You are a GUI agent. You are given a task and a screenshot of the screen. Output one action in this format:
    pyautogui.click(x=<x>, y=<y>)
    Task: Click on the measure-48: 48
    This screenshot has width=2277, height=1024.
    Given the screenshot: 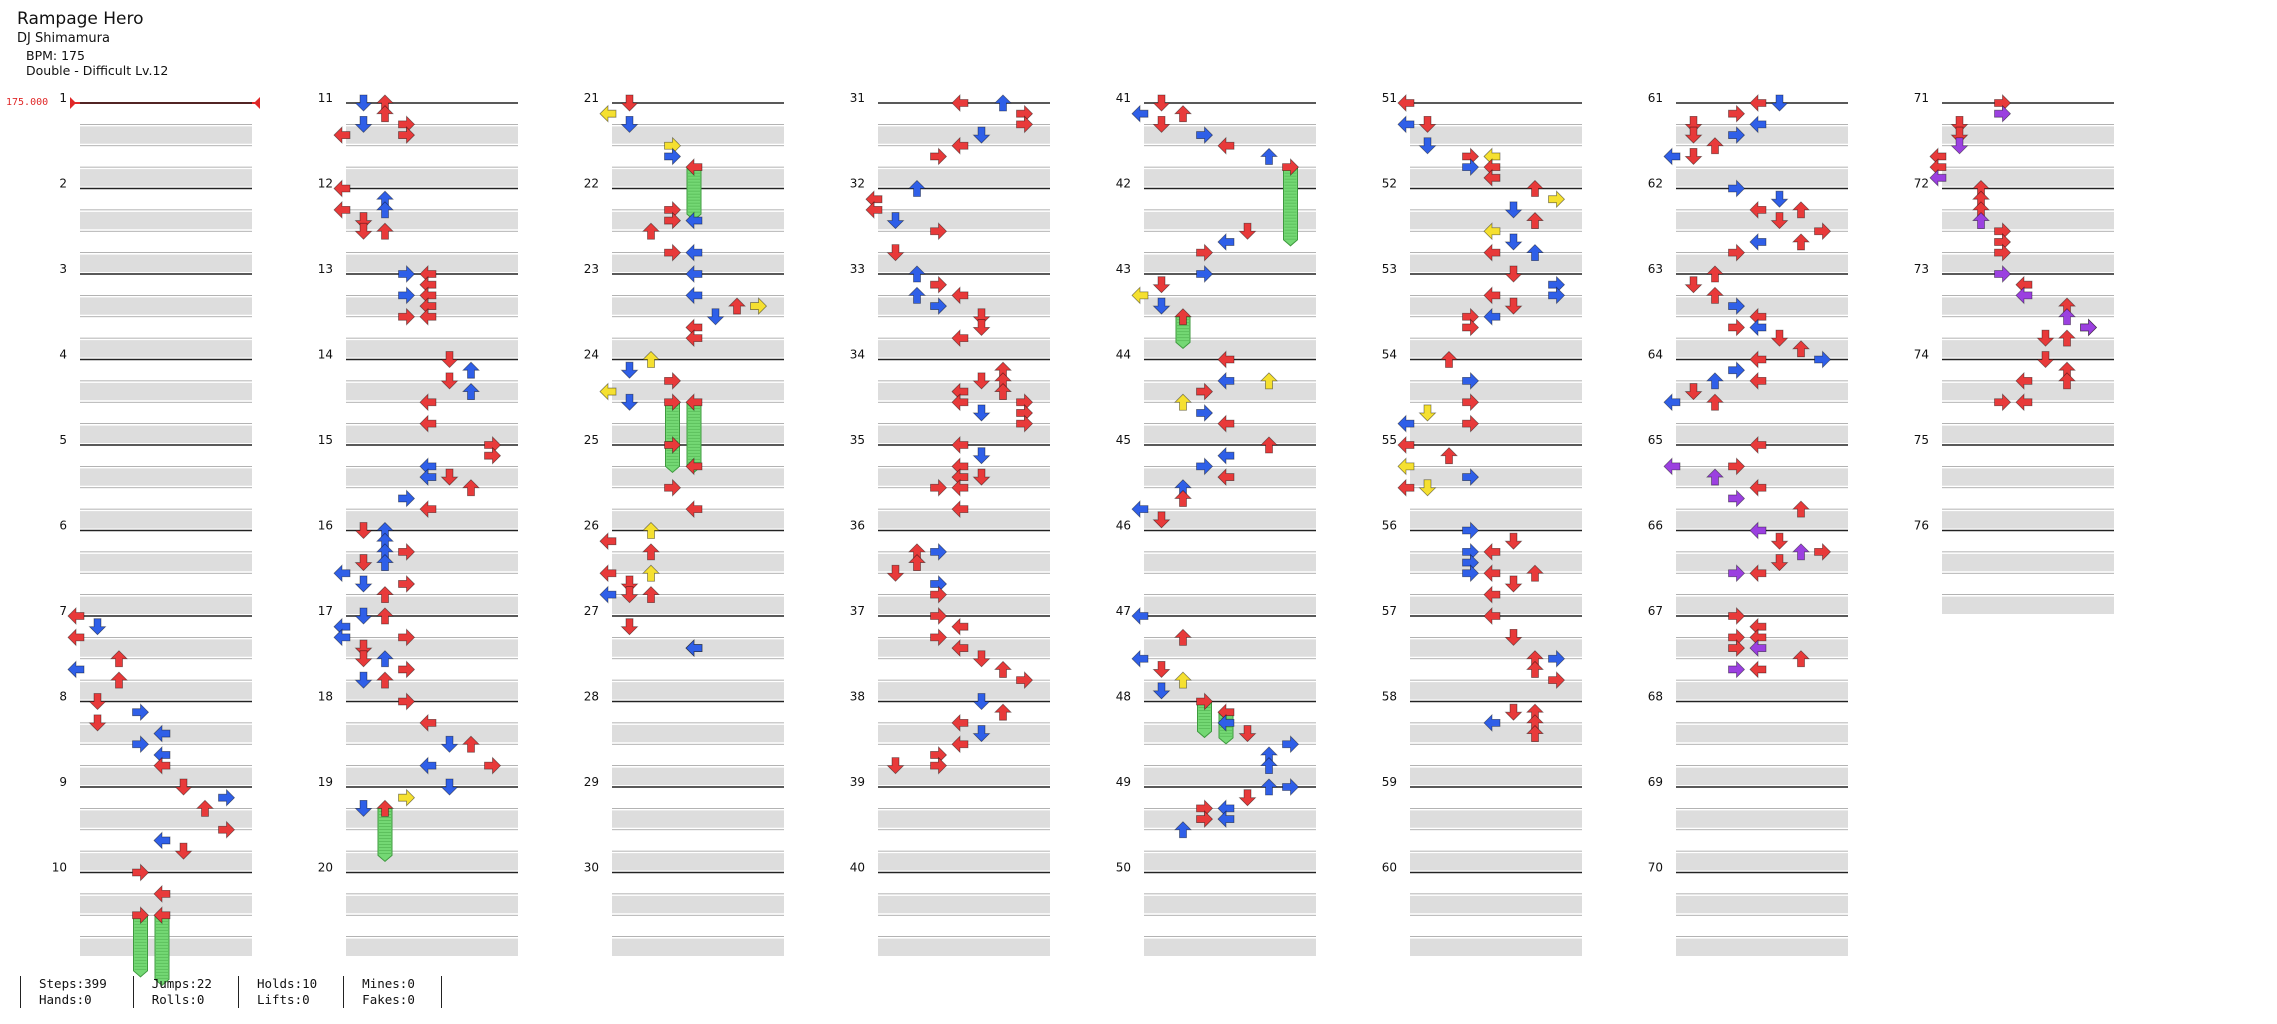 What is the action you would take?
    pyautogui.click(x=1216, y=737)
    